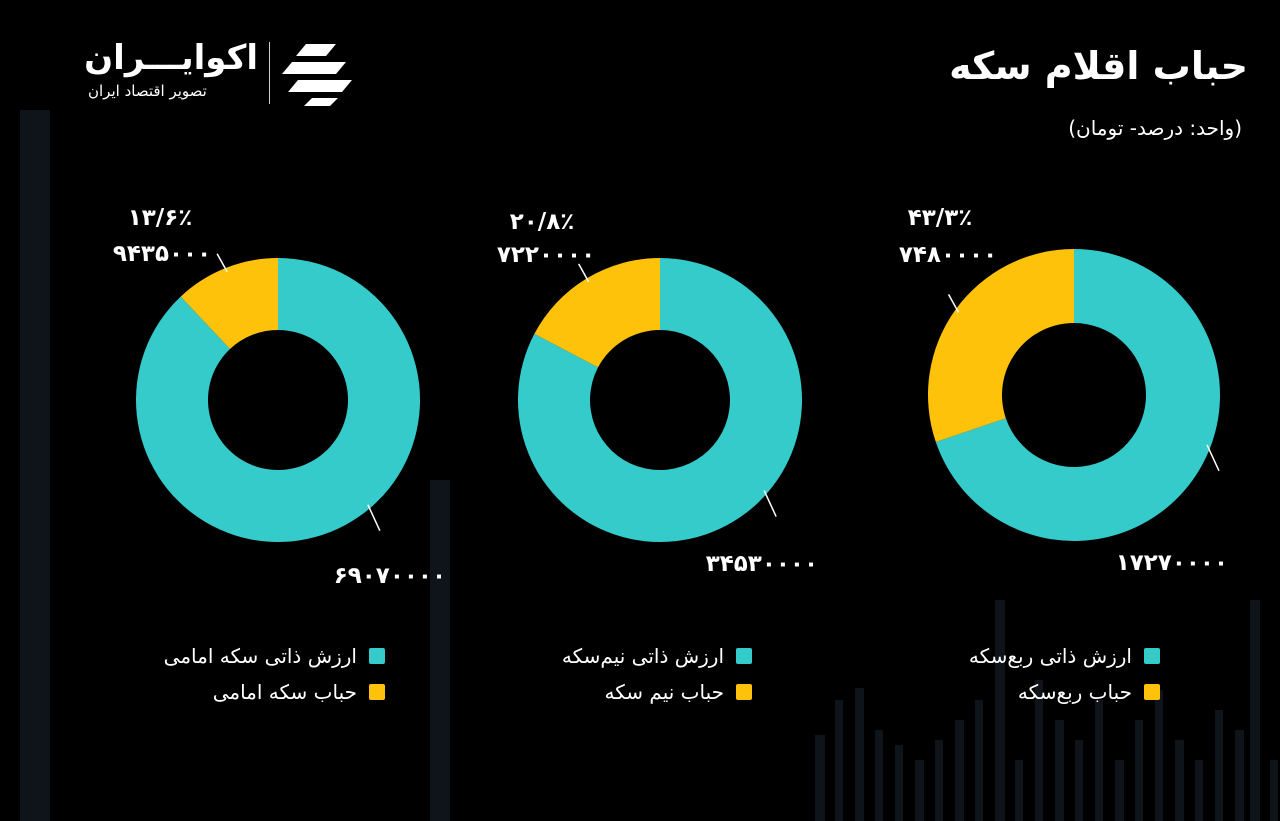 This screenshot has width=1280, height=821. I want to click on bubble-percent-label: ۲۰/۸٪, so click(542, 222).